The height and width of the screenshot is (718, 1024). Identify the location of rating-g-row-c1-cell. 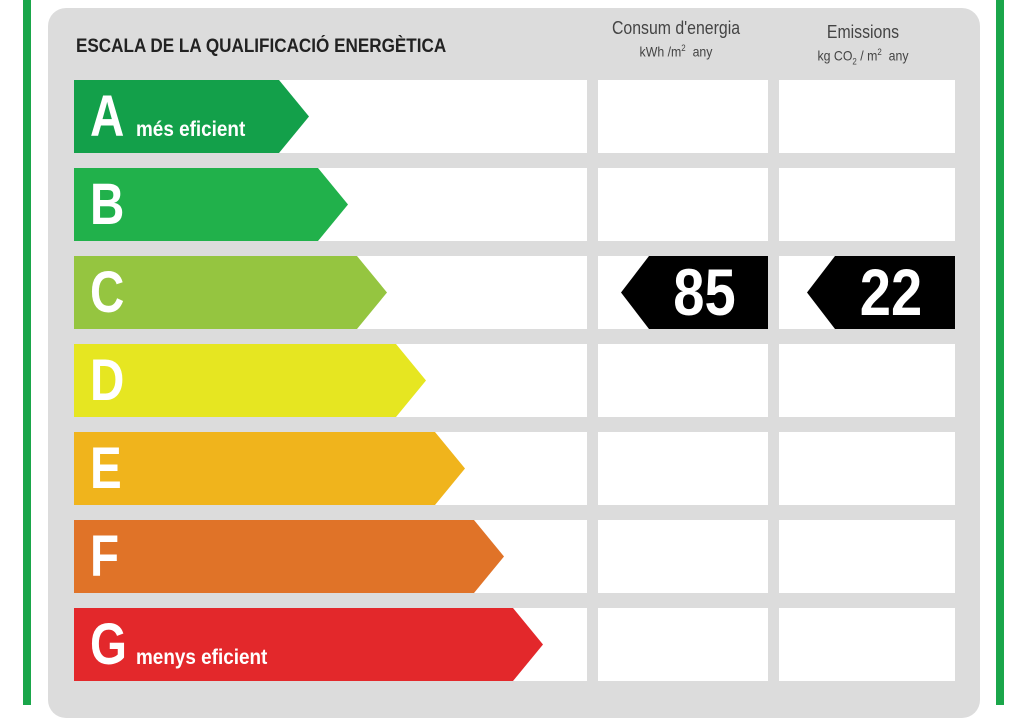
(683, 644).